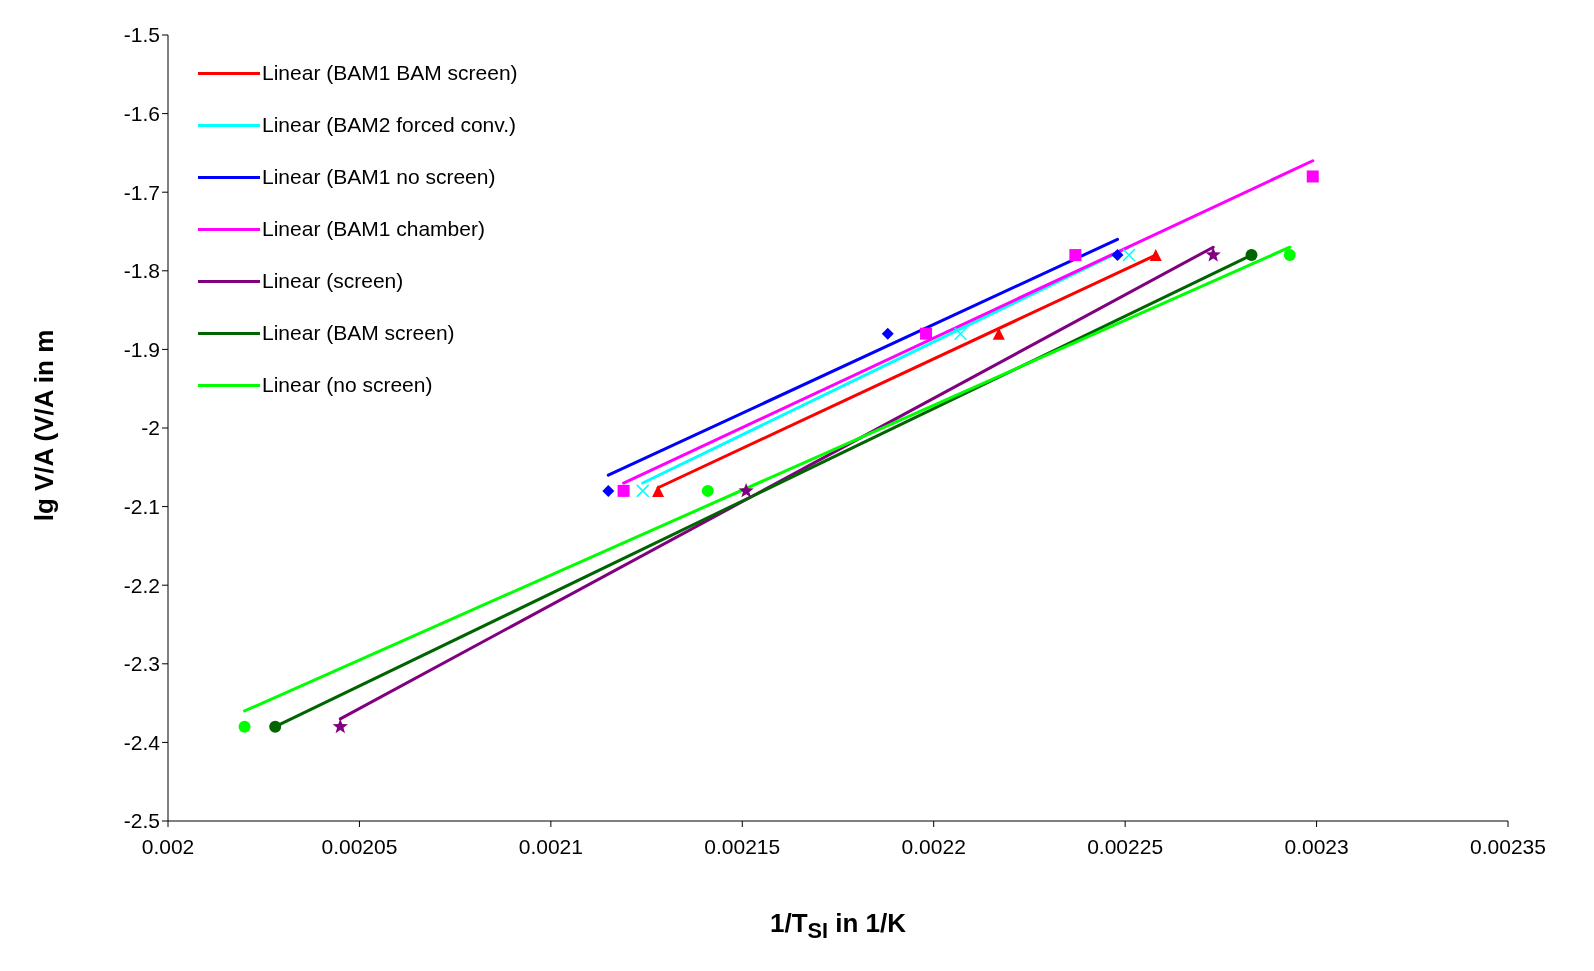 This screenshot has height=971, width=1594. I want to click on y-tick-label: -2.2, so click(141, 585).